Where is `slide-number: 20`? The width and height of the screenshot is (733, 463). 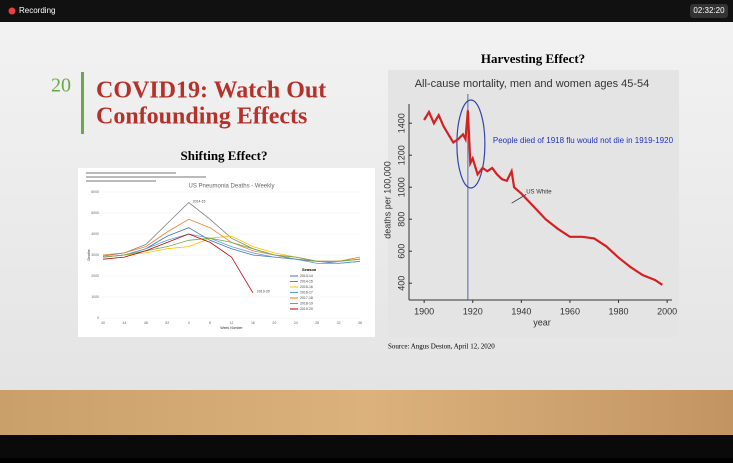
slide-number: 20 is located at coordinates (61, 86).